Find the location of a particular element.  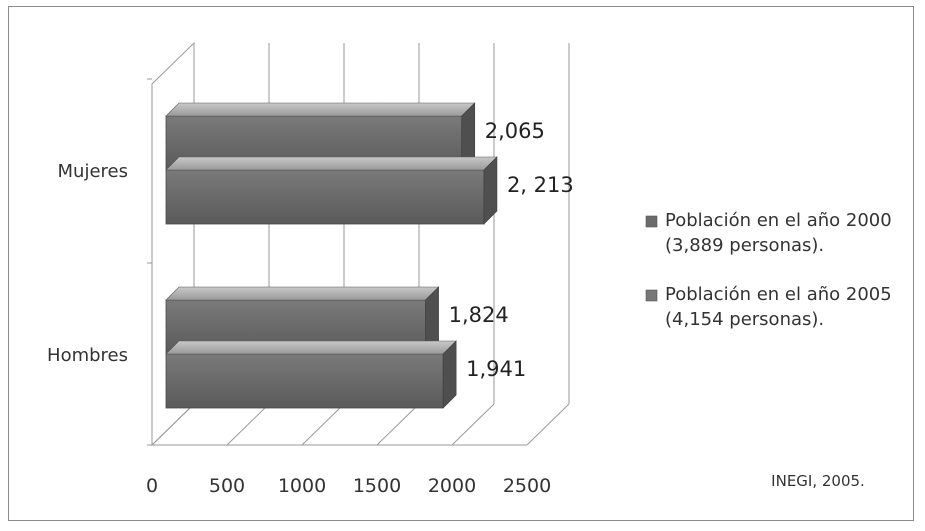

value-label: 2,065 is located at coordinates (515, 131).